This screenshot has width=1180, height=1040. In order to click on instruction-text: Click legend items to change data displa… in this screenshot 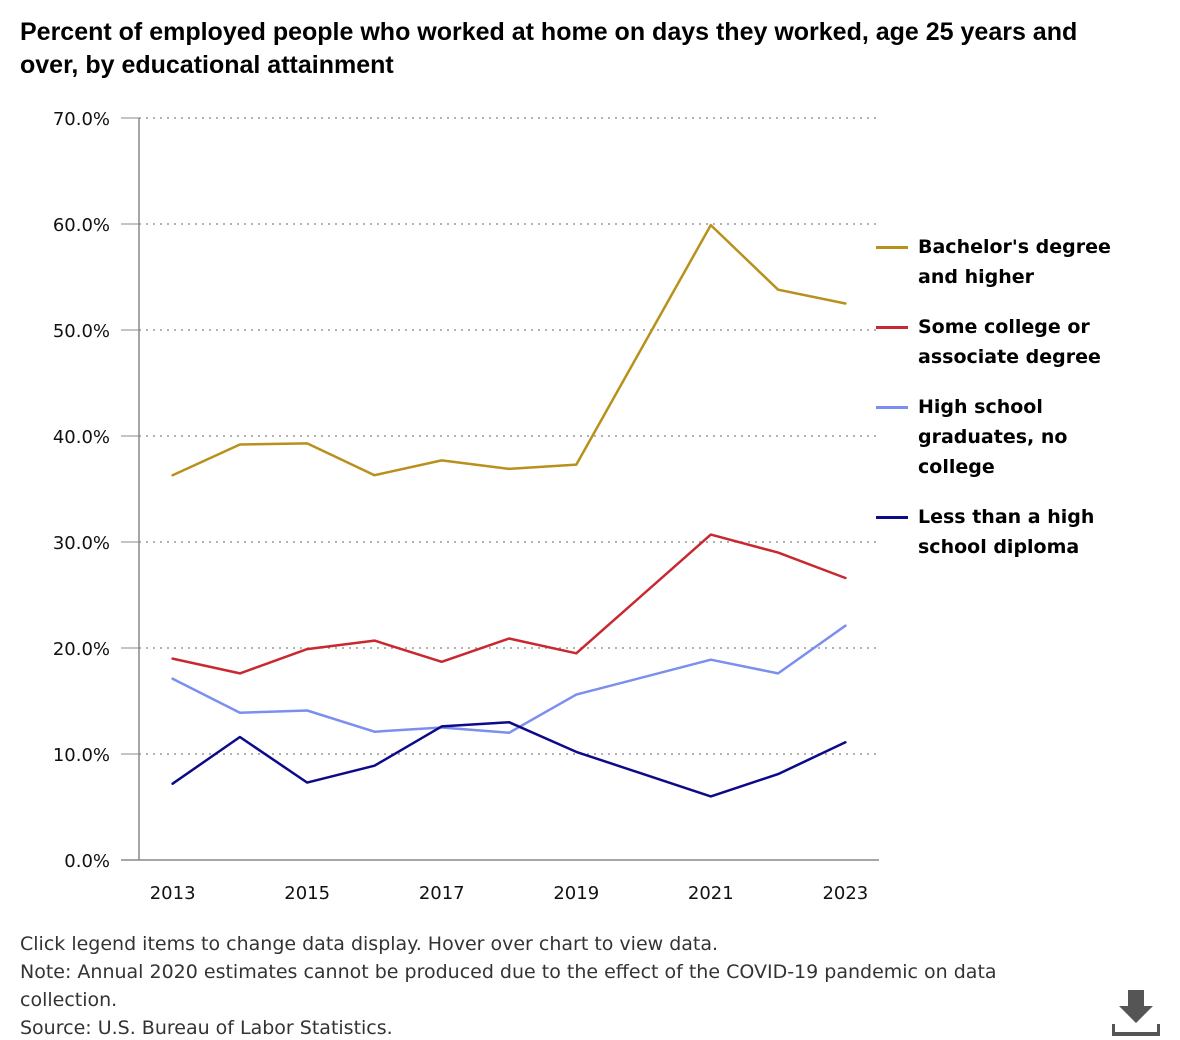, I will do `click(369, 944)`.